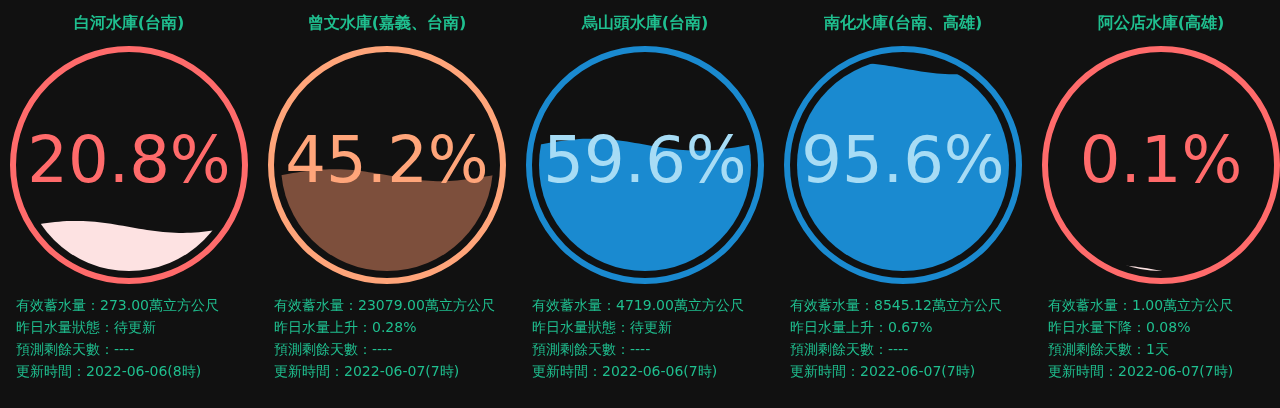  I want to click on data-label: 0.1%, so click(1161, 159).